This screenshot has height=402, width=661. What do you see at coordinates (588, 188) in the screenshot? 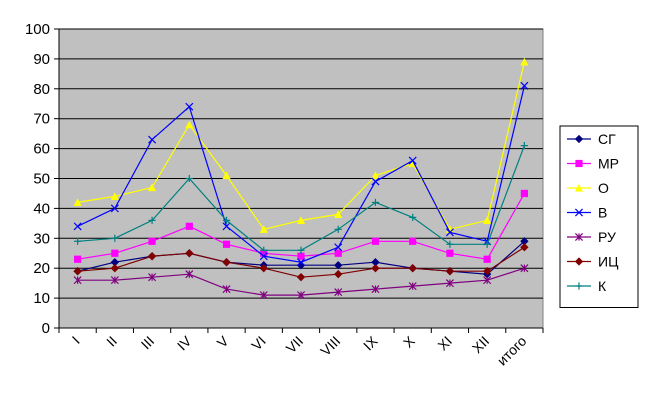
I see `legend-item: О` at bounding box center [588, 188].